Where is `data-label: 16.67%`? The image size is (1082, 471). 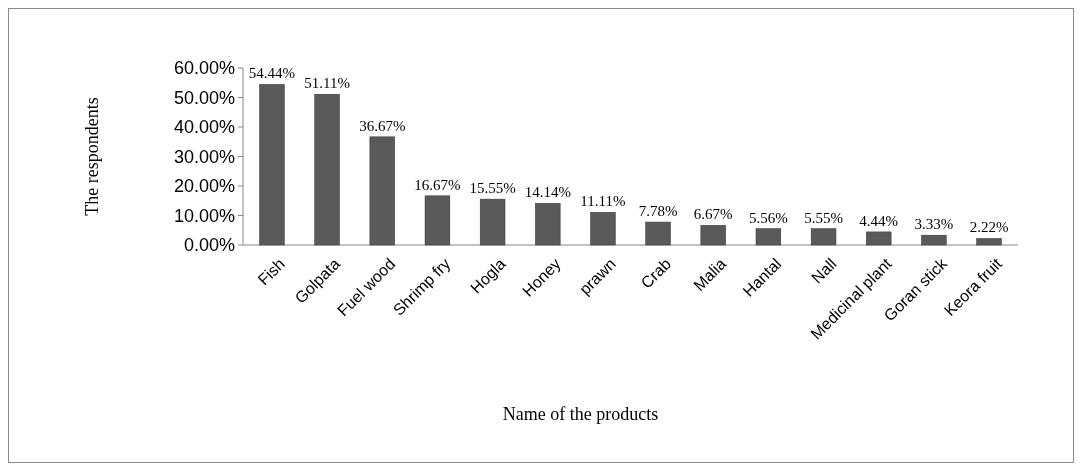 data-label: 16.67% is located at coordinates (437, 184).